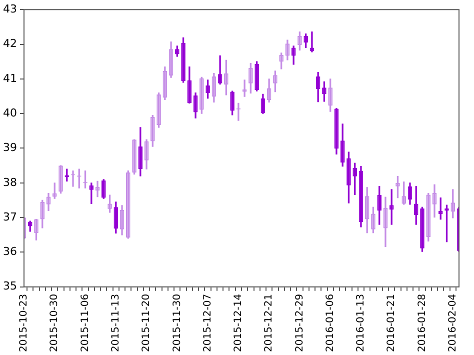  I want to click on x-tick-label: 2015-12-29, so click(300, 323).